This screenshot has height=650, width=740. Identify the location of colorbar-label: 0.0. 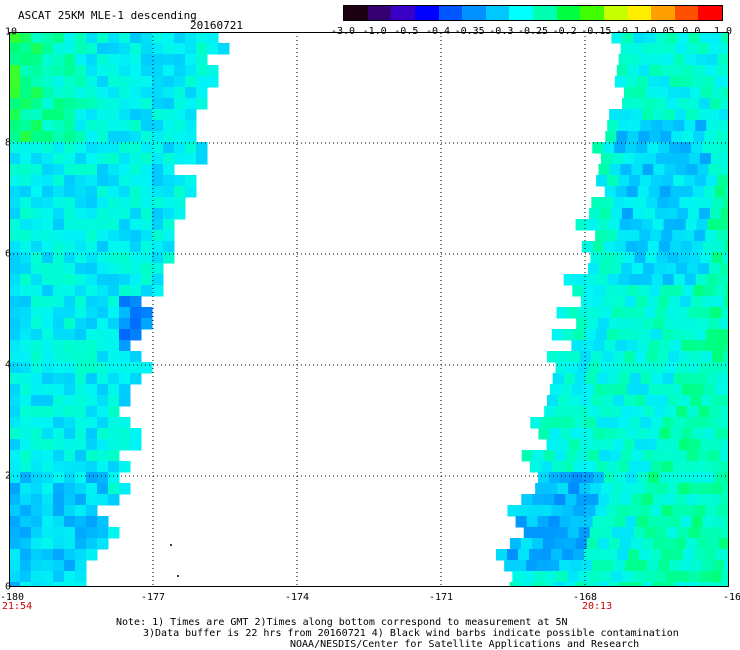
(691, 31).